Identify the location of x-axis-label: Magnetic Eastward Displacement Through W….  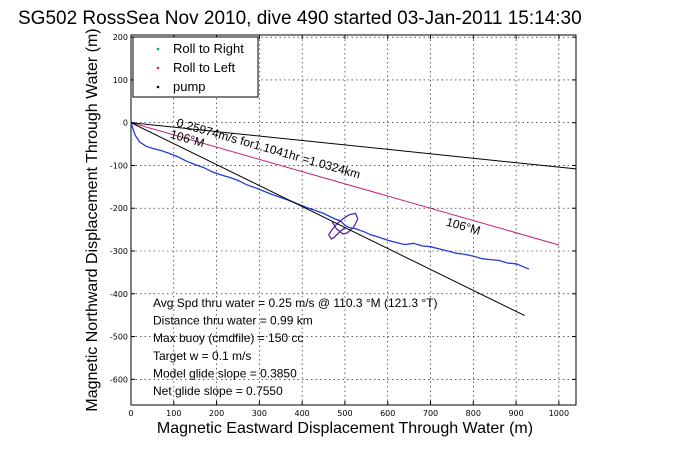
(345, 428).